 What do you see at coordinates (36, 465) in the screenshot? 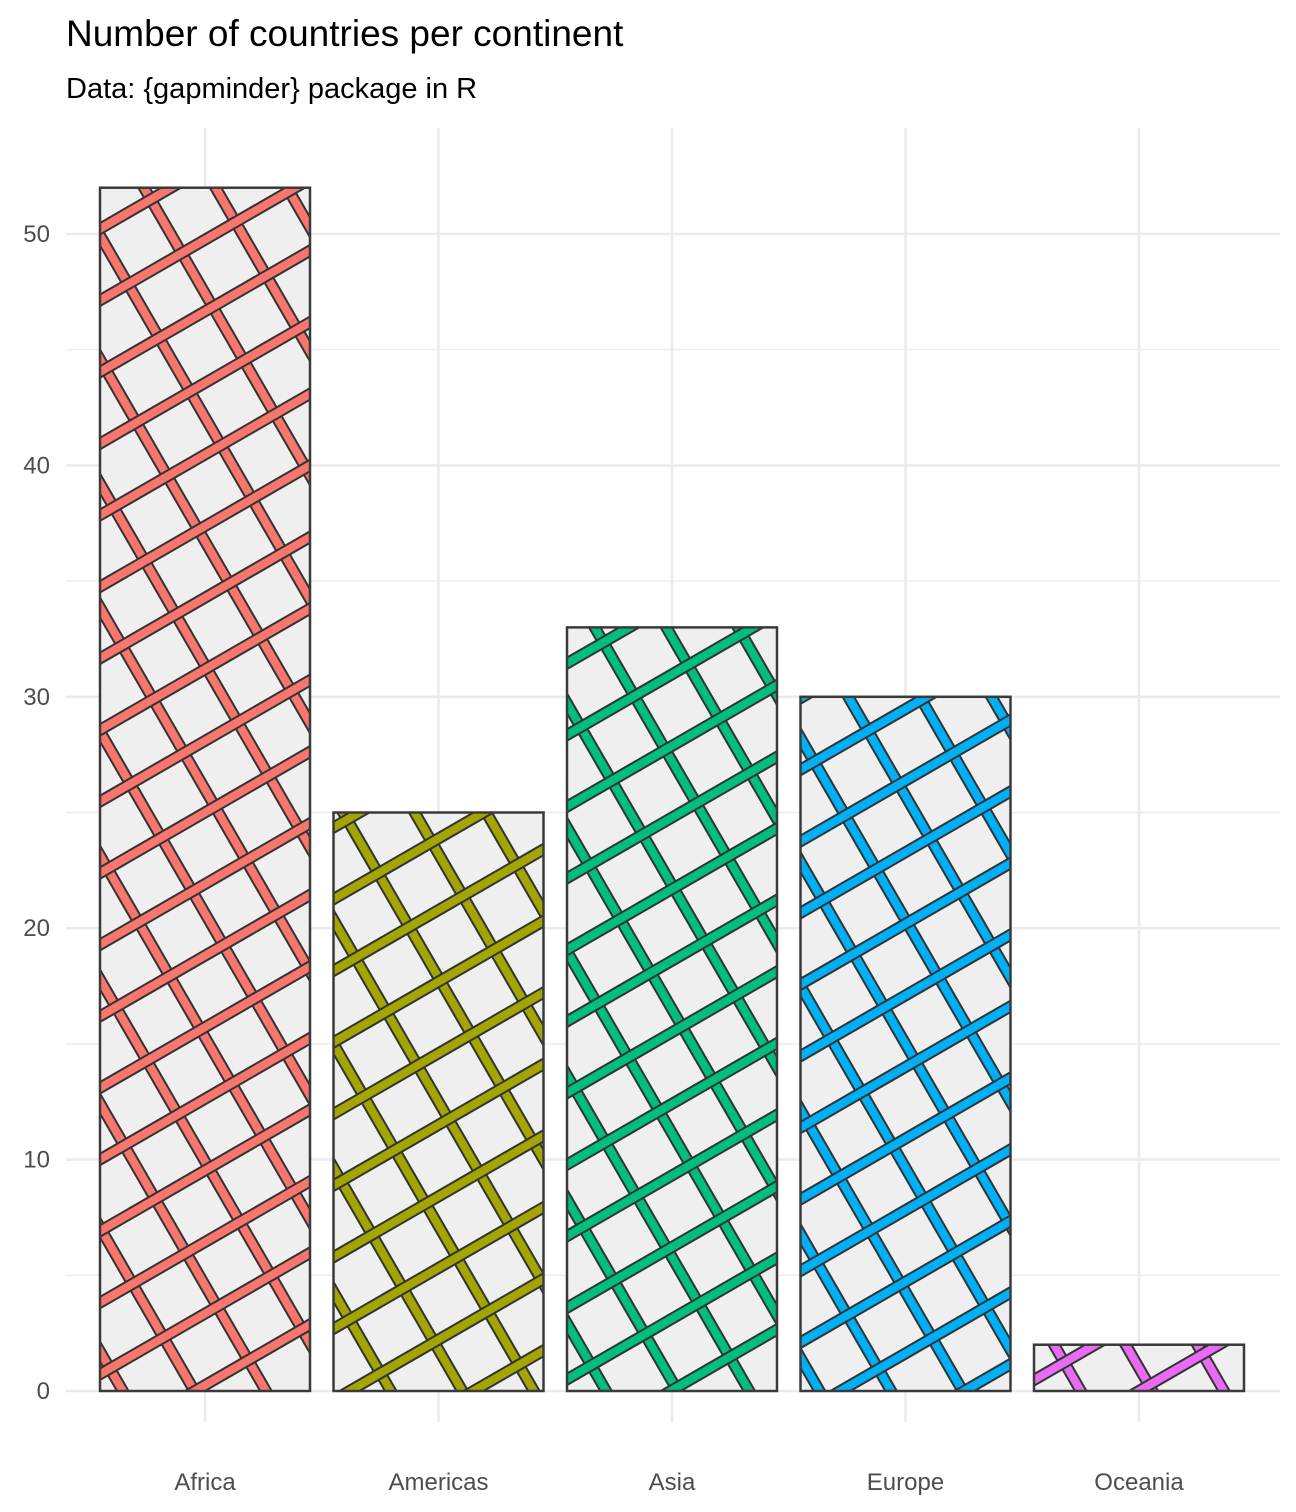
I see `y-tick-label: 40` at bounding box center [36, 465].